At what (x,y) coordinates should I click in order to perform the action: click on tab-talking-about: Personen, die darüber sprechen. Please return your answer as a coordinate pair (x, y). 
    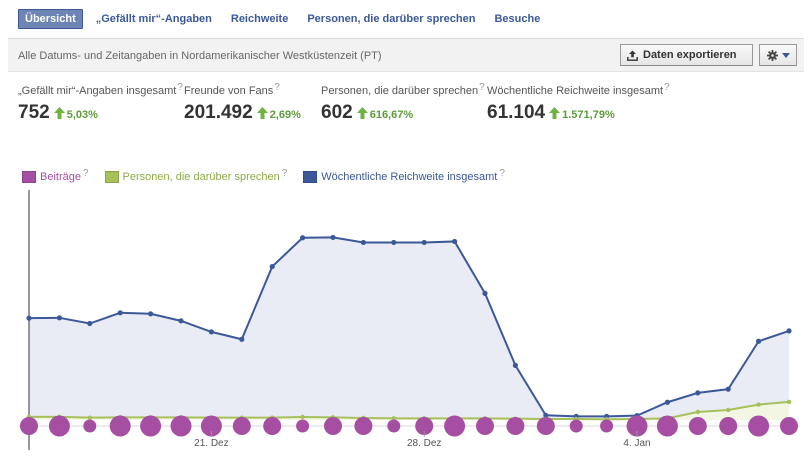
    Looking at the image, I should click on (391, 19).